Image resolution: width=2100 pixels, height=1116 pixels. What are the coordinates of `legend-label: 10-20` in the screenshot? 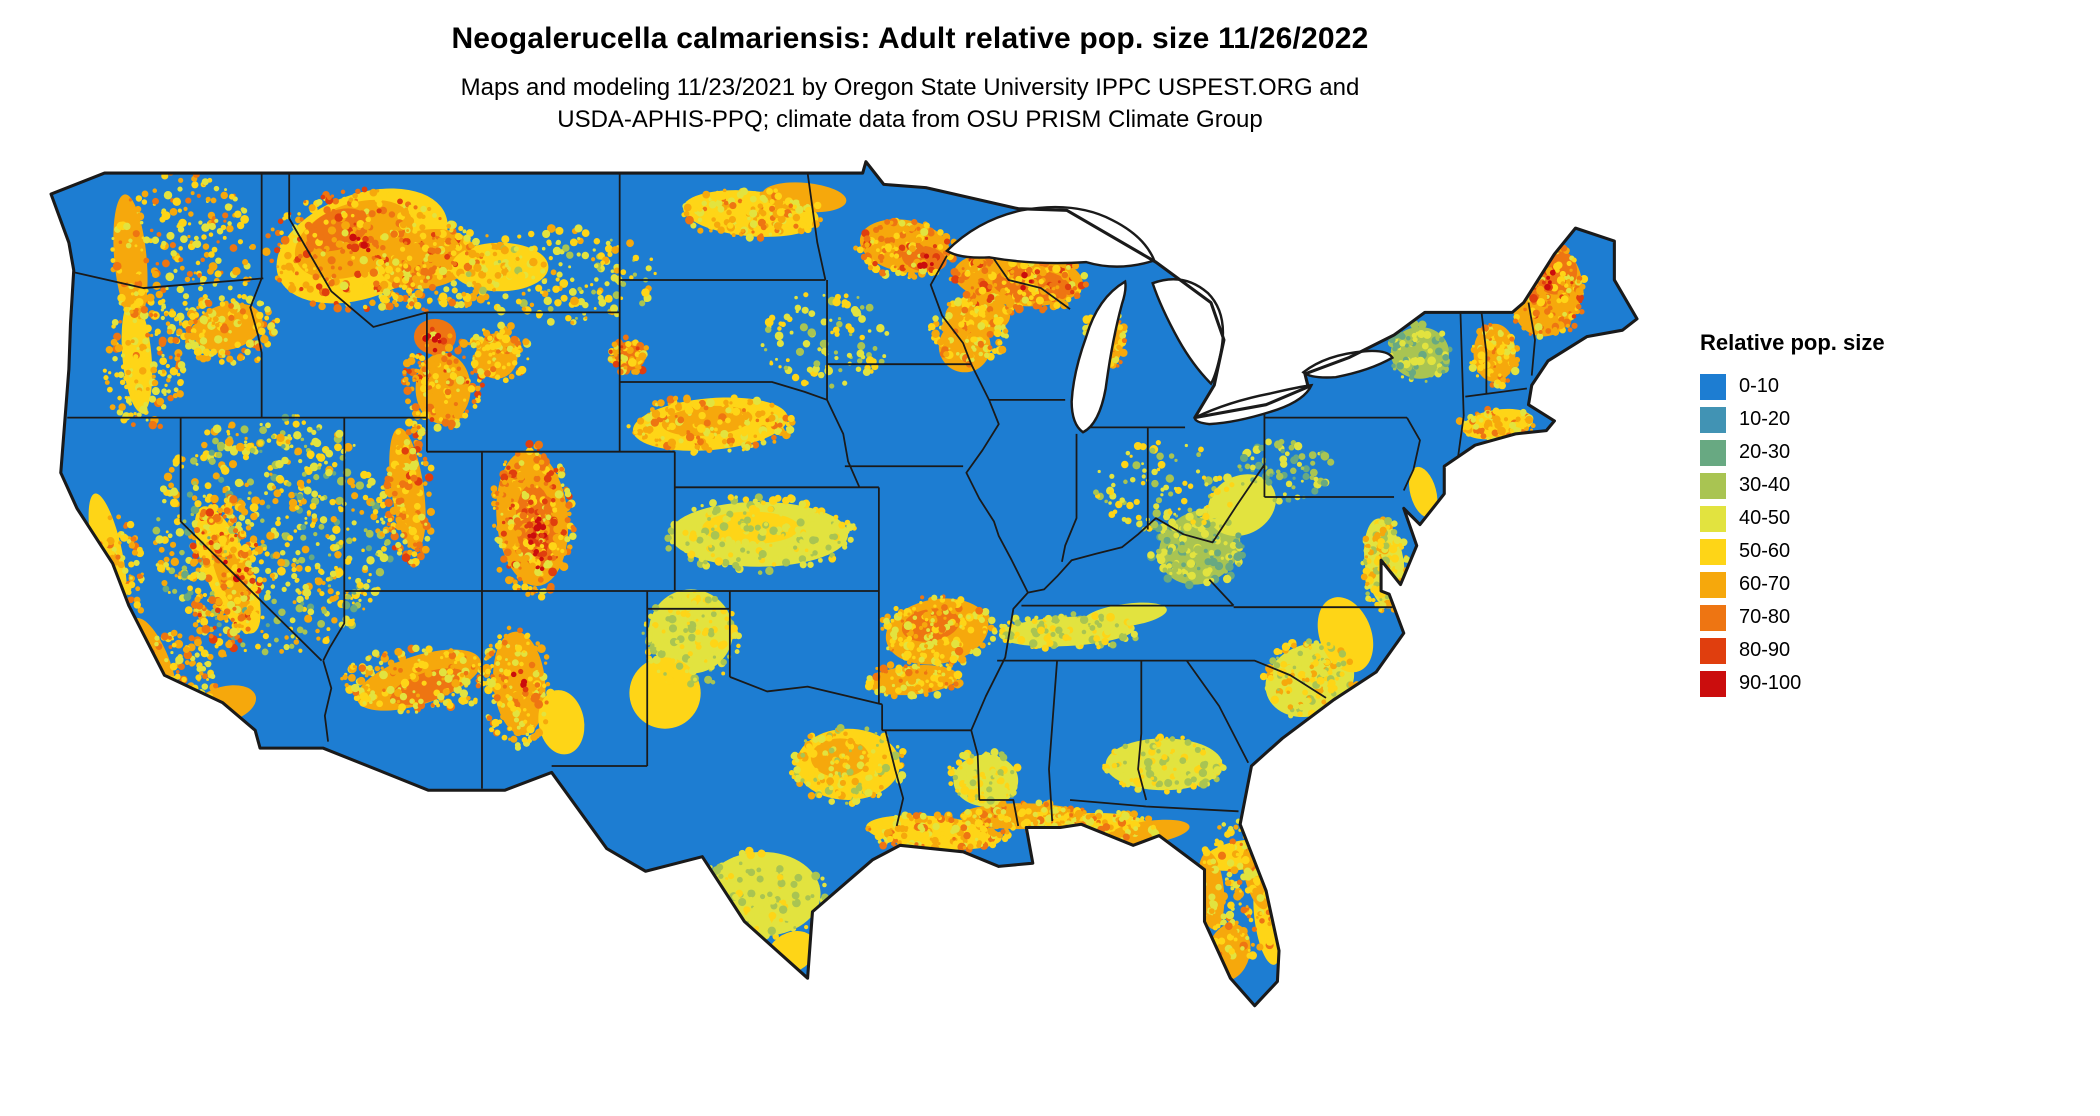 It's located at (1765, 419).